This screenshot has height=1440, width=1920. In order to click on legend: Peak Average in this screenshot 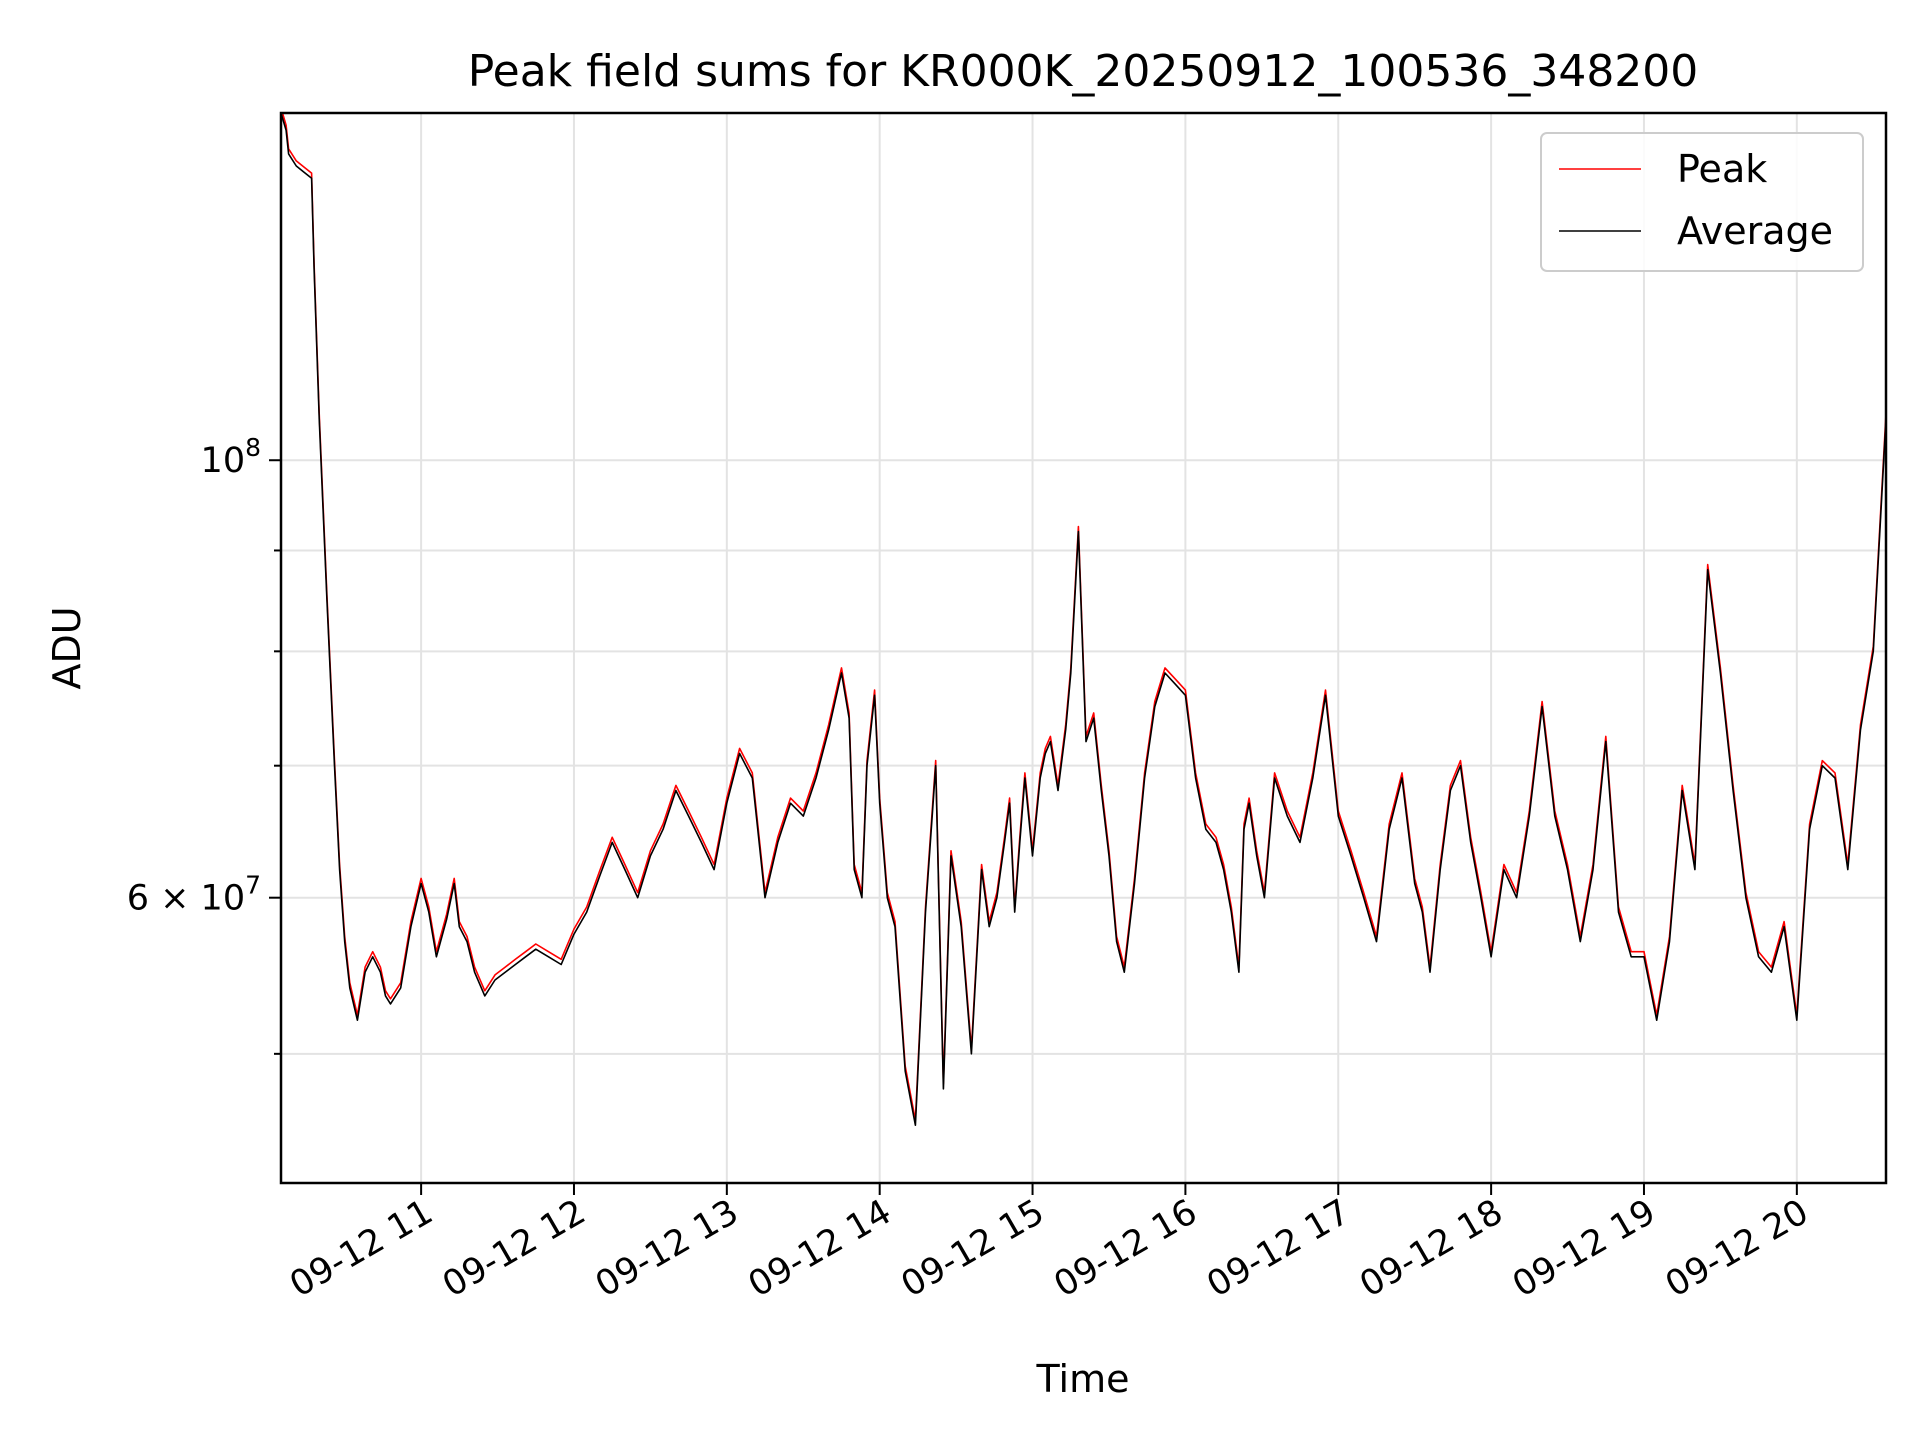, I will do `click(1702, 202)`.